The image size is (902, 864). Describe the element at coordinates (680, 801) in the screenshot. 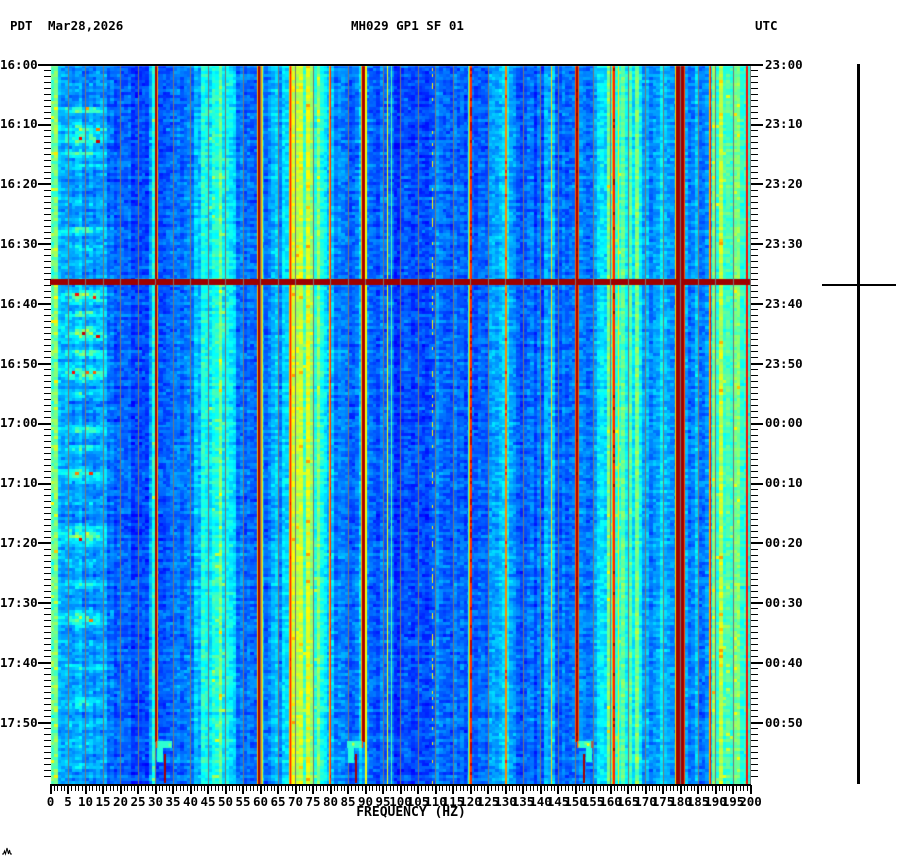

I see `freq-tick-label: 180` at that location.